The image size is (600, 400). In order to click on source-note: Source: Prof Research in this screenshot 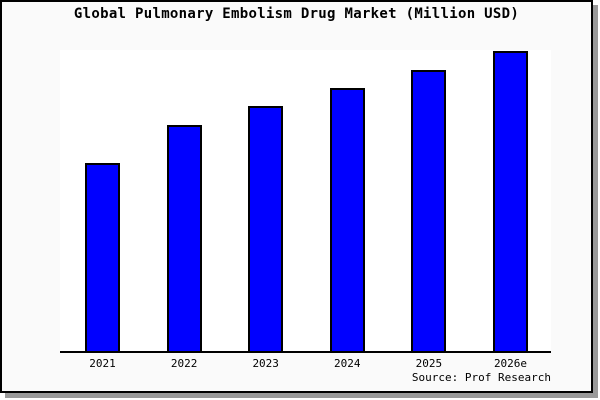, I will do `click(481, 377)`.